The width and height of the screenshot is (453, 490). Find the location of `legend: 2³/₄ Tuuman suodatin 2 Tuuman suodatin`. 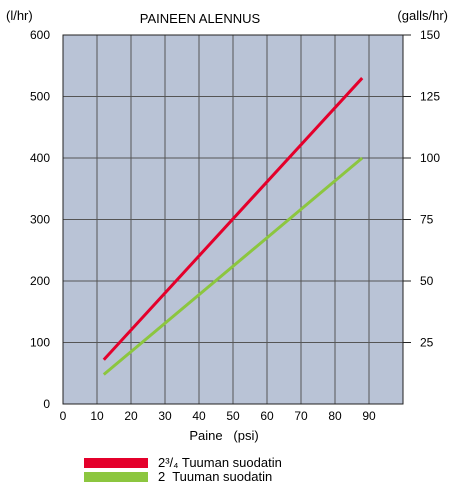

legend: 2³/₄ Tuuman suodatin 2 Tuuman suodatin is located at coordinates (183, 470).